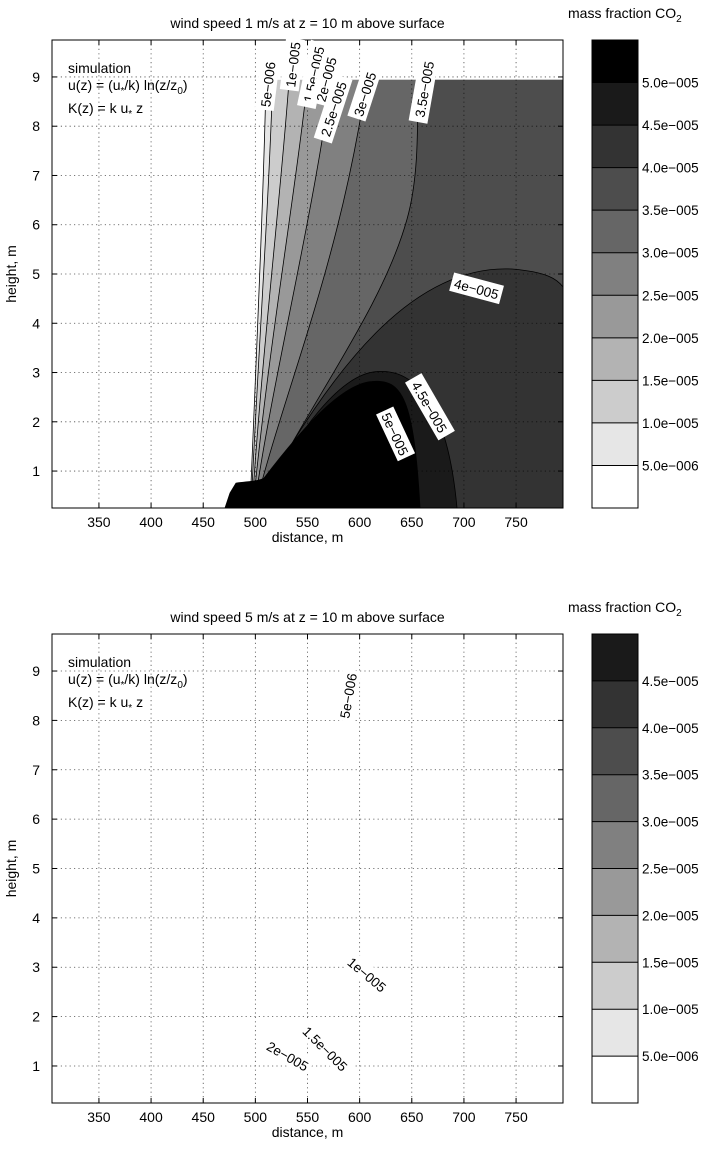  I want to click on contour-label: 1e−005, so click(292, 64).